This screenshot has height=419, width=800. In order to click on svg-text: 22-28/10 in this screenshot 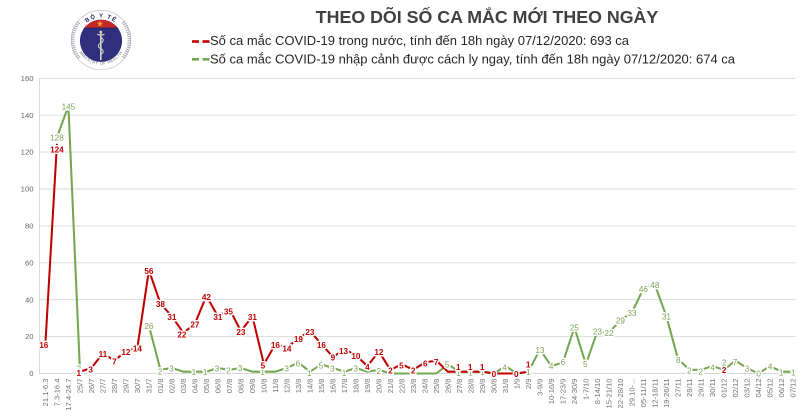, I will do `click(620, 394)`.